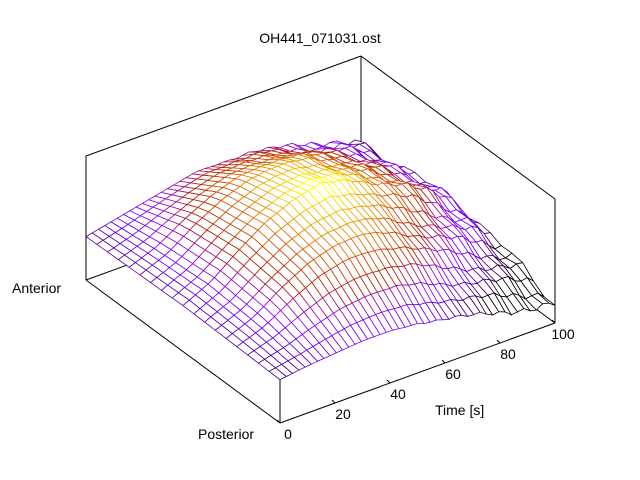 This screenshot has height=480, width=640. Describe the element at coordinates (460, 410) in the screenshot. I see `x-axis-label: Time [s]` at that location.